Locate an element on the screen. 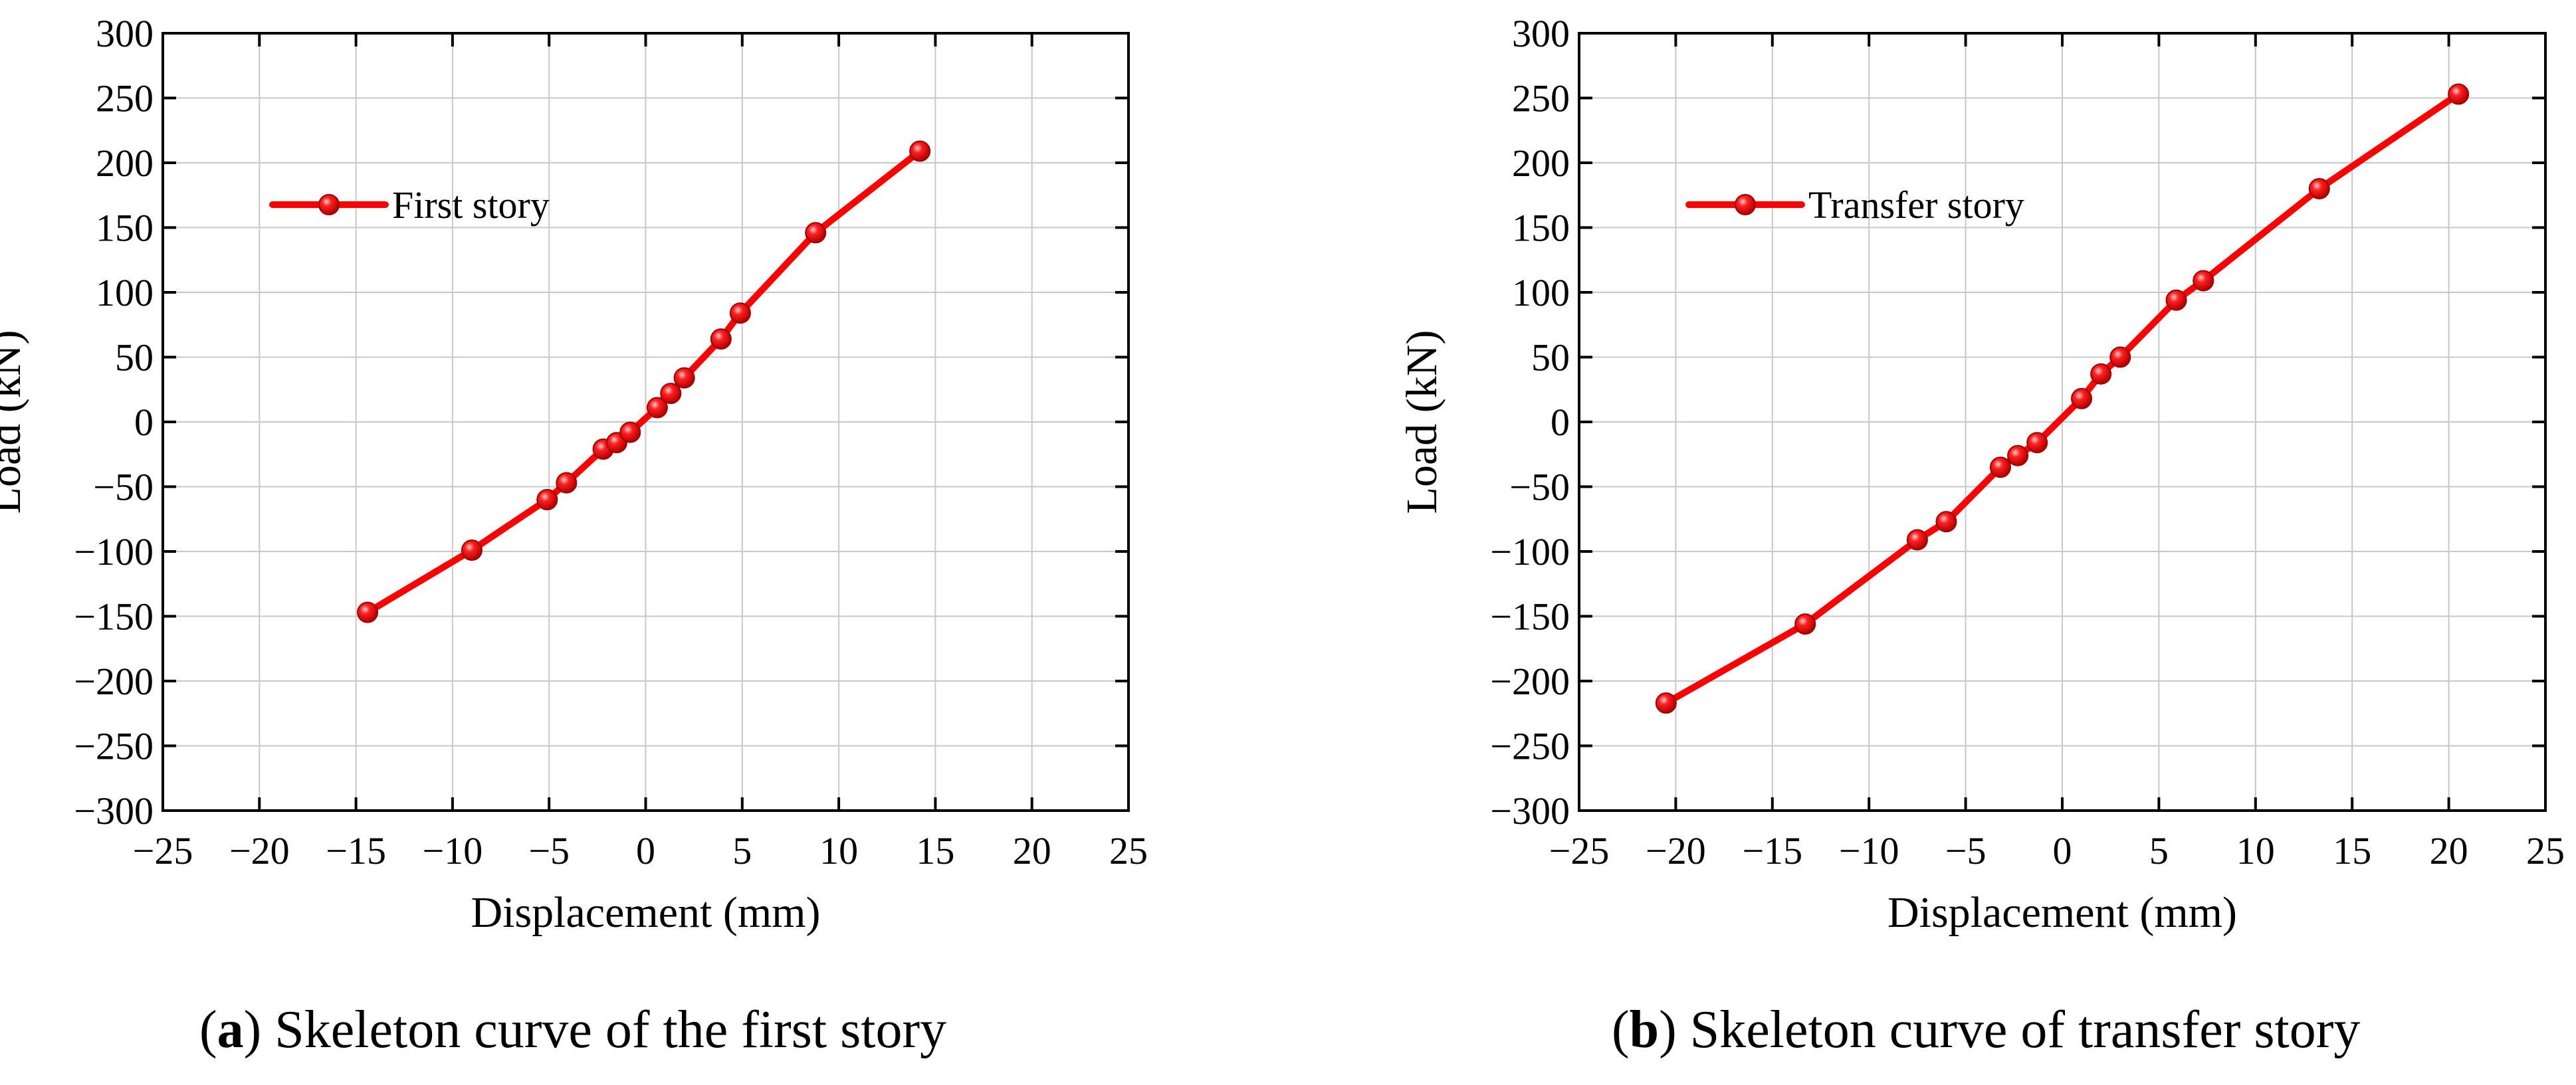 The image size is (2576, 1085). legend-label: First story is located at coordinates (471, 205).